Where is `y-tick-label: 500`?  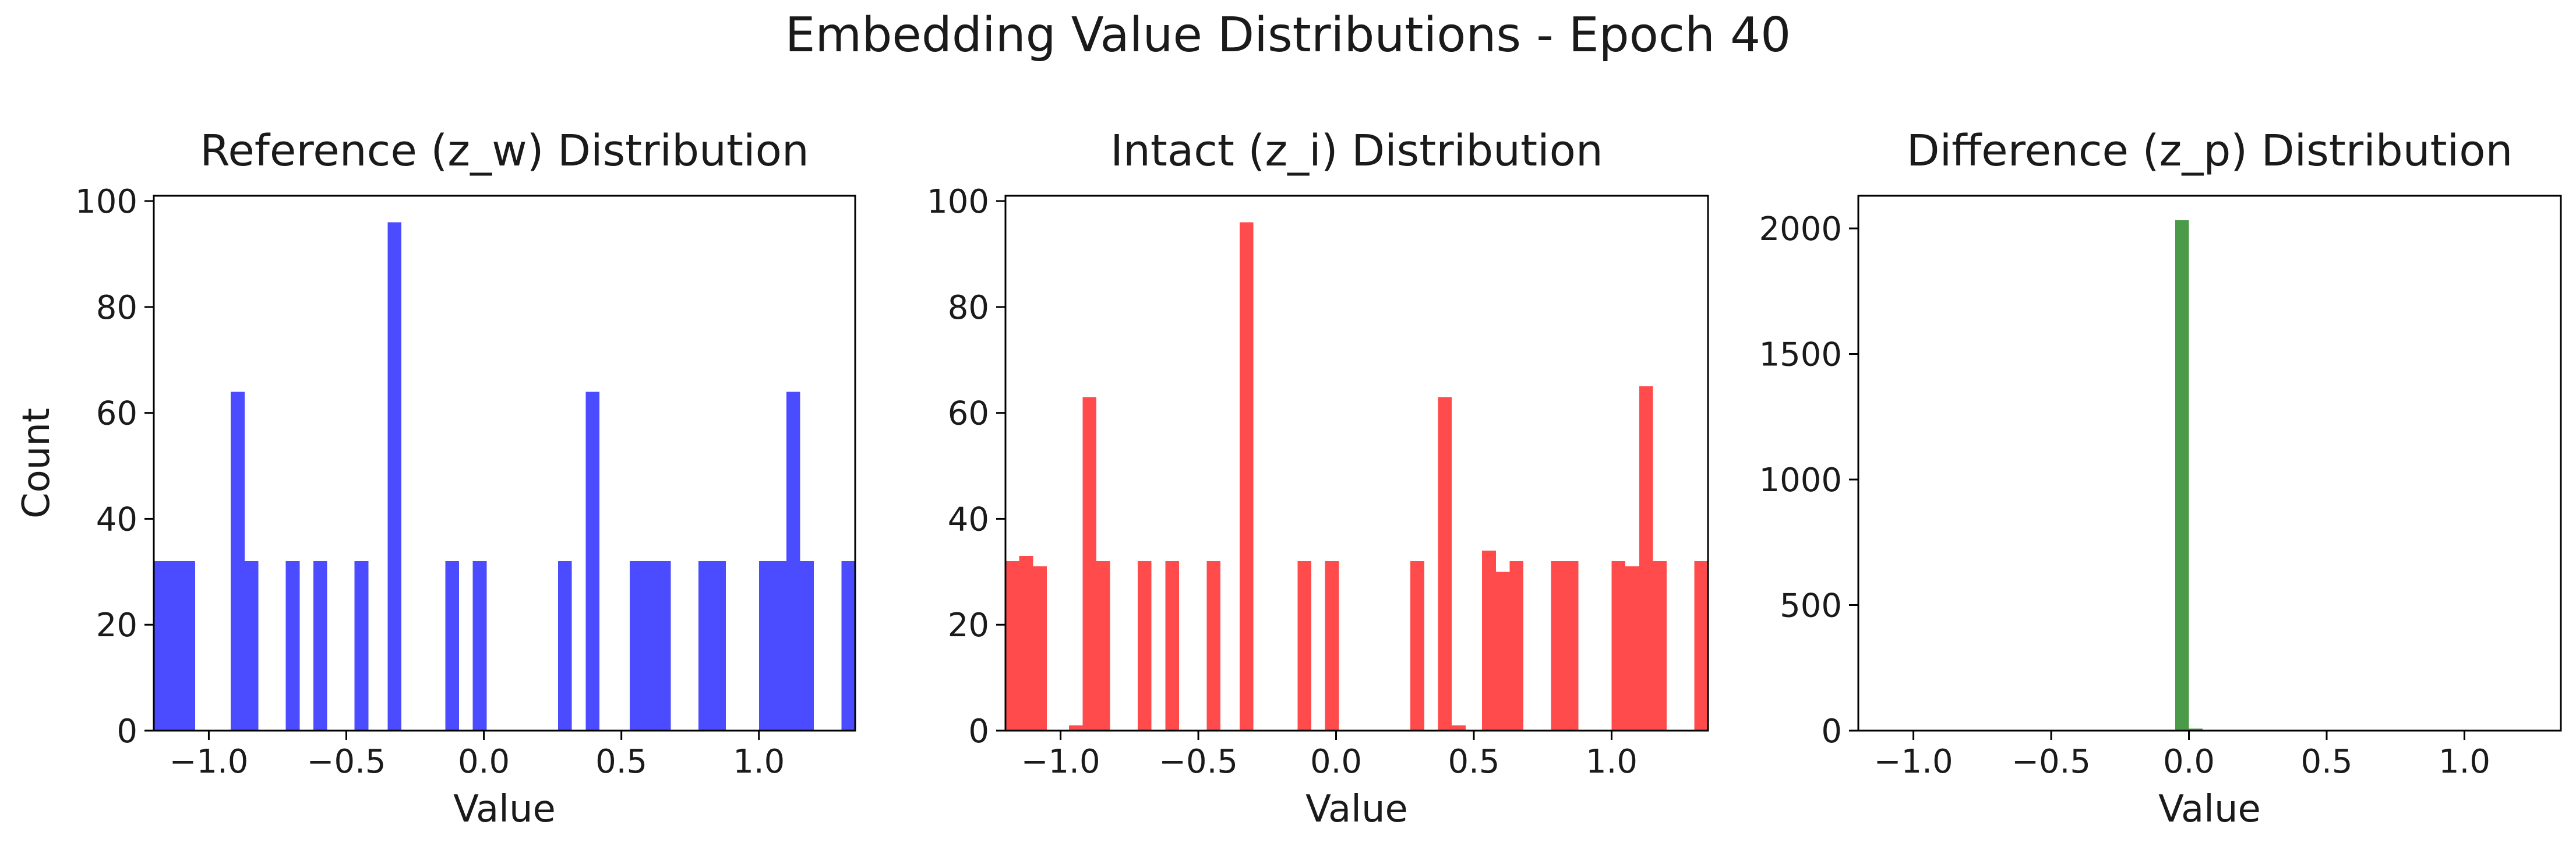 y-tick-label: 500 is located at coordinates (1811, 606).